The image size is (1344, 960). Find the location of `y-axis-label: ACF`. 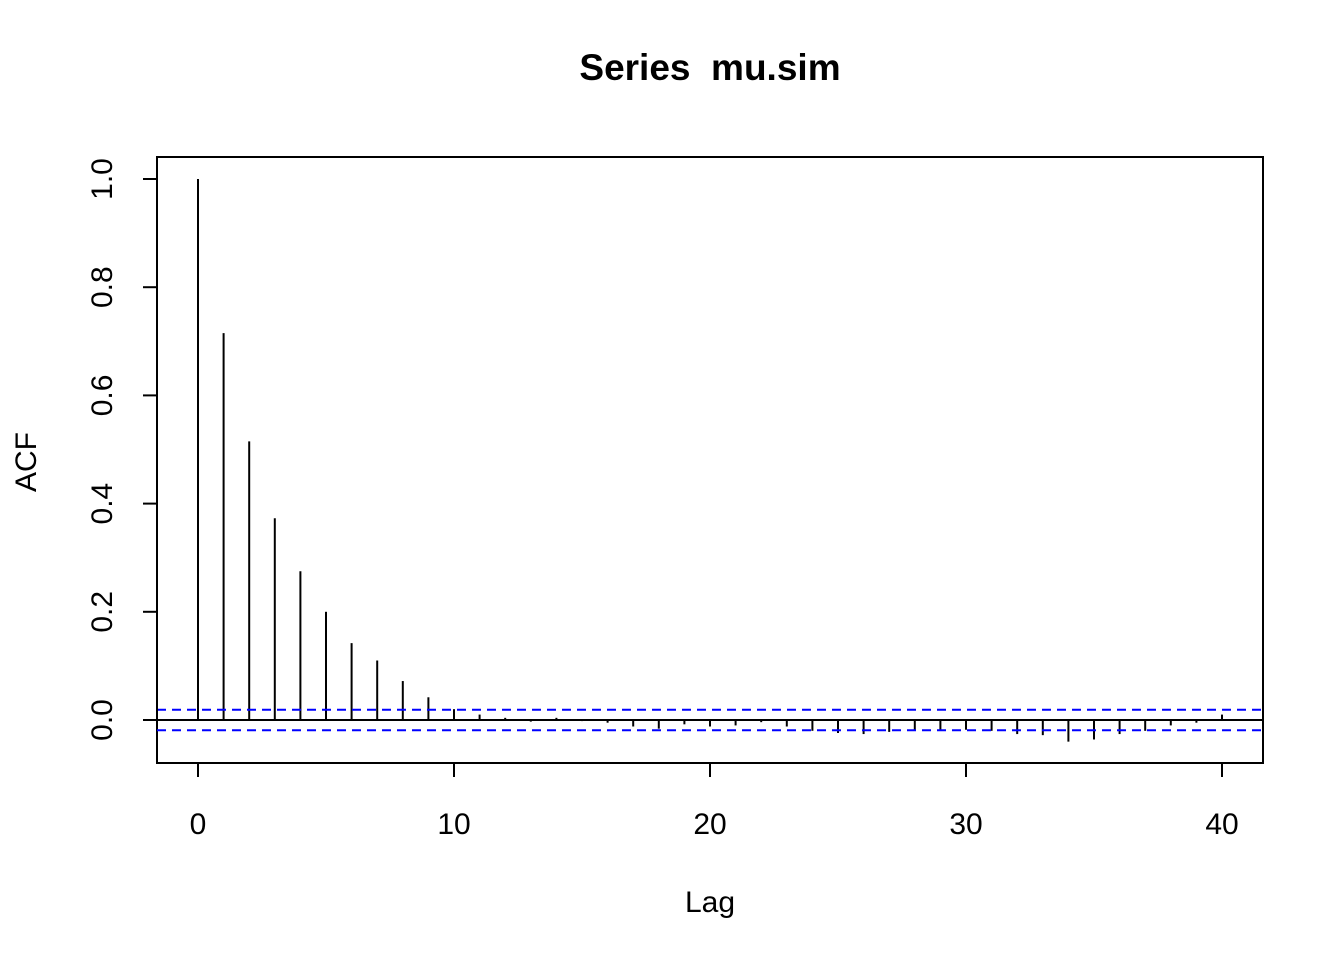

y-axis-label: ACF is located at coordinates (26, 462).